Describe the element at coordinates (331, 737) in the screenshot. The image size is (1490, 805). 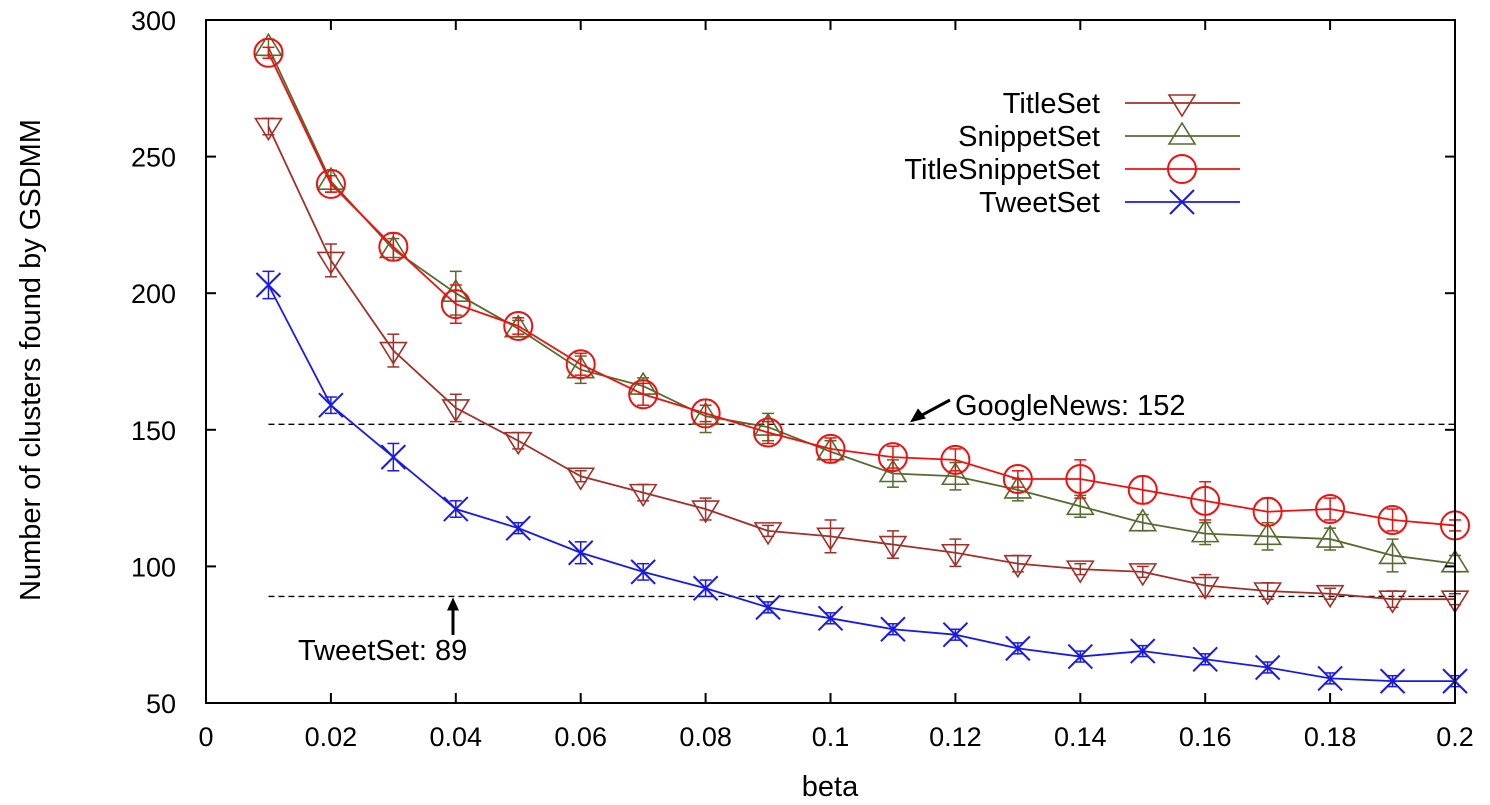
I see `x-tick-label: 0.02` at that location.